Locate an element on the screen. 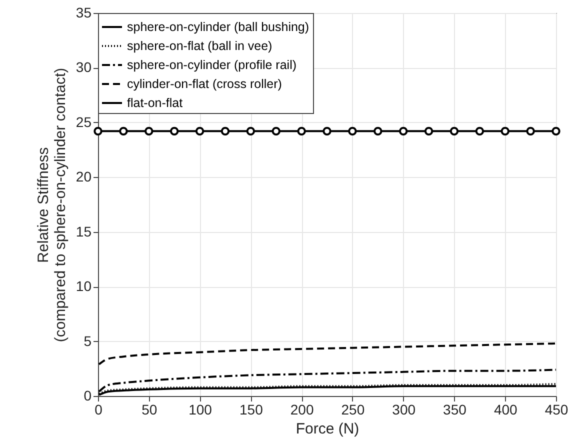  y-tick-label: 5 is located at coordinates (88, 340).